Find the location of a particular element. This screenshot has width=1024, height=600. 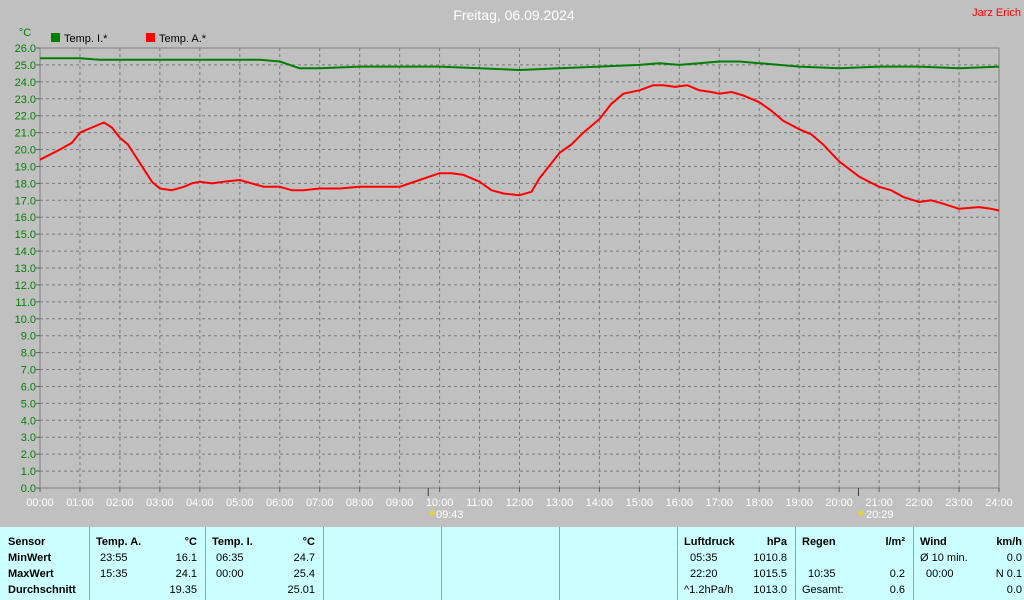

y-tick-label: 25.0 is located at coordinates (25, 66).